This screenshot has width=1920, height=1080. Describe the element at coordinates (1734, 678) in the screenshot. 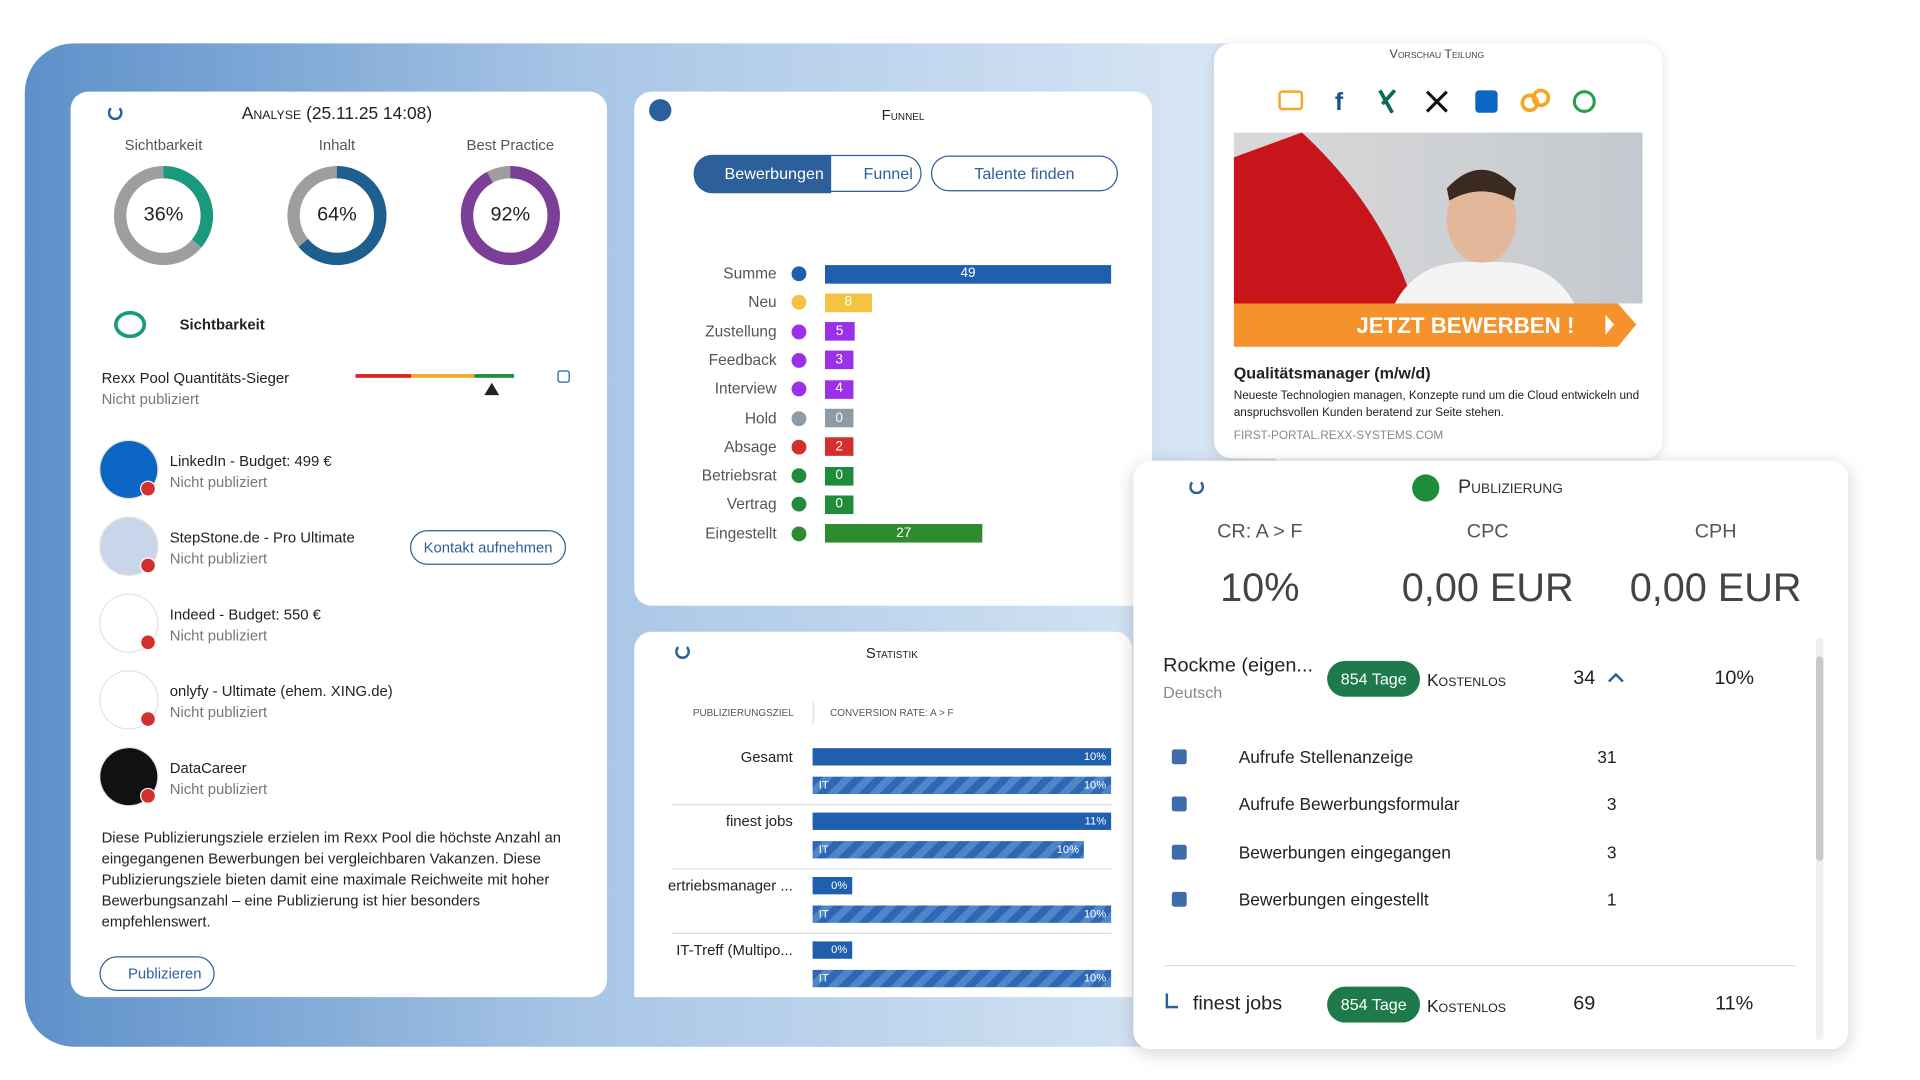

I see `rate: 10%` at that location.